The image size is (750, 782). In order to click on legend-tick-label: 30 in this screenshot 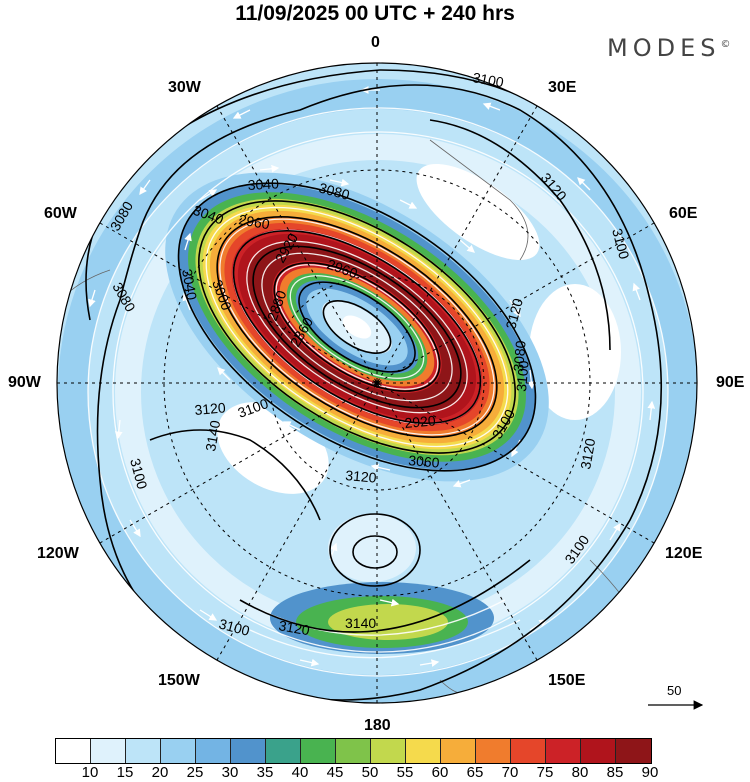, I will do `click(230, 772)`.